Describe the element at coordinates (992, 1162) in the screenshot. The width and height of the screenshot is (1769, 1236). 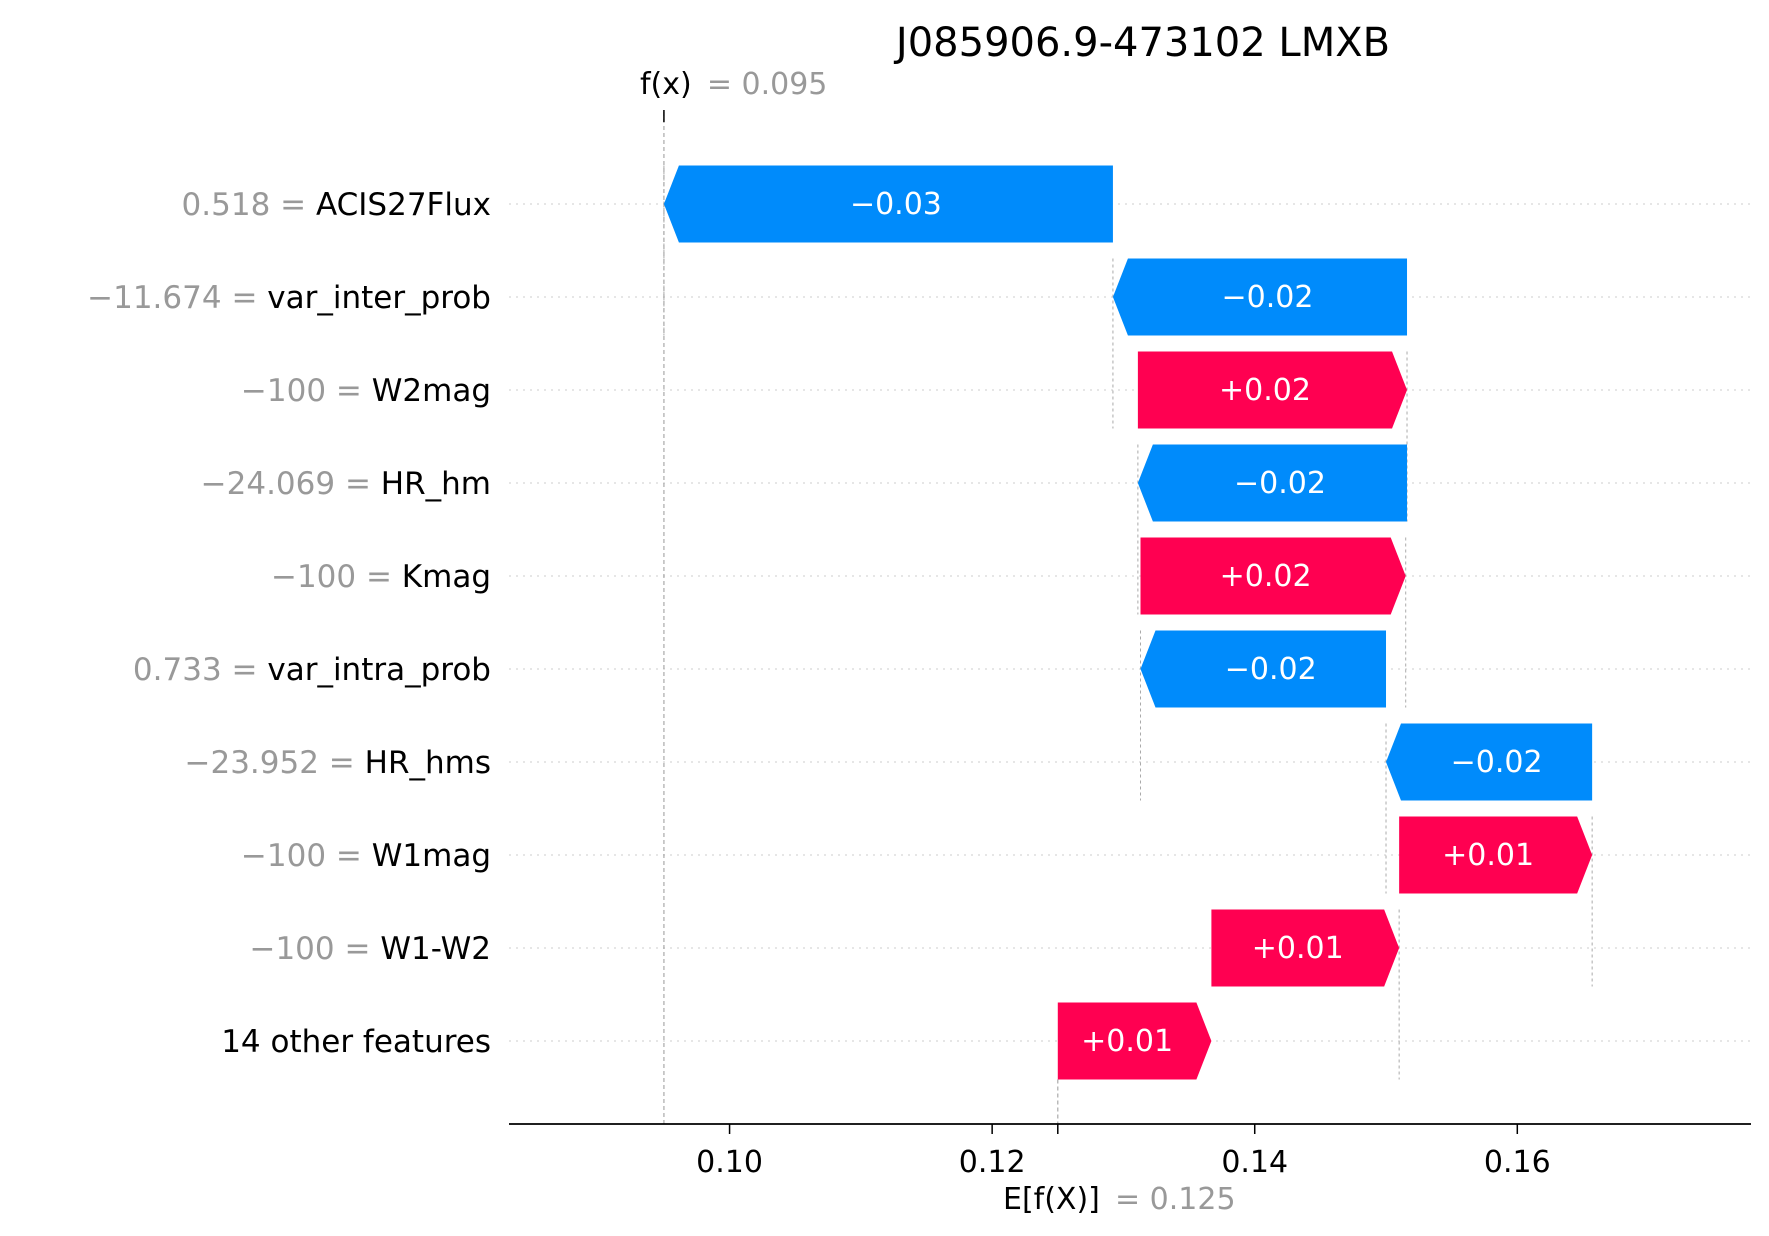
I see `x-tick-label: 0.12` at that location.